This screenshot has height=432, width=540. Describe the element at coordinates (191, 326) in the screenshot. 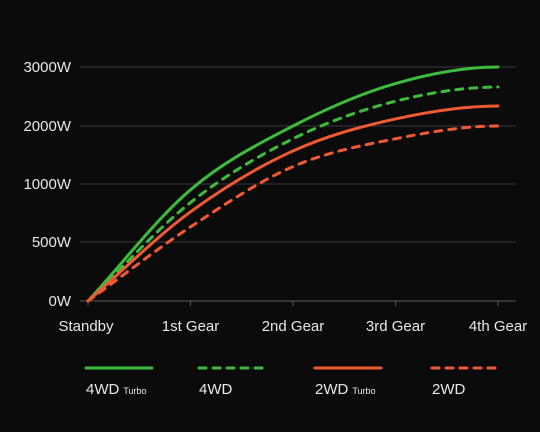

I see `x-tick-label: 1st Gear` at that location.